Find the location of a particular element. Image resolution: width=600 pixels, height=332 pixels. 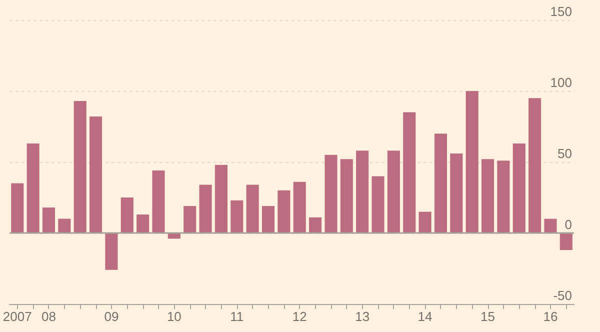

x-tick-label: 12 is located at coordinates (299, 316).